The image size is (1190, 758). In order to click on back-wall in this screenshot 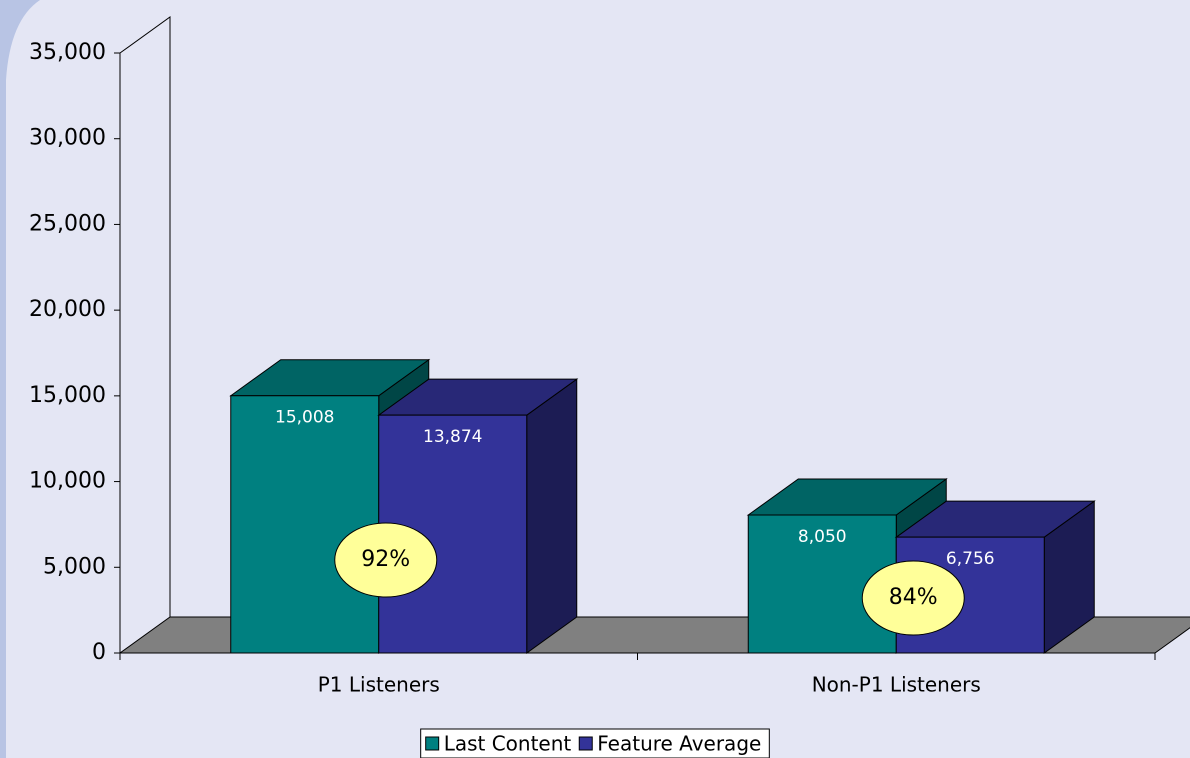, I will do `click(145, 316)`.